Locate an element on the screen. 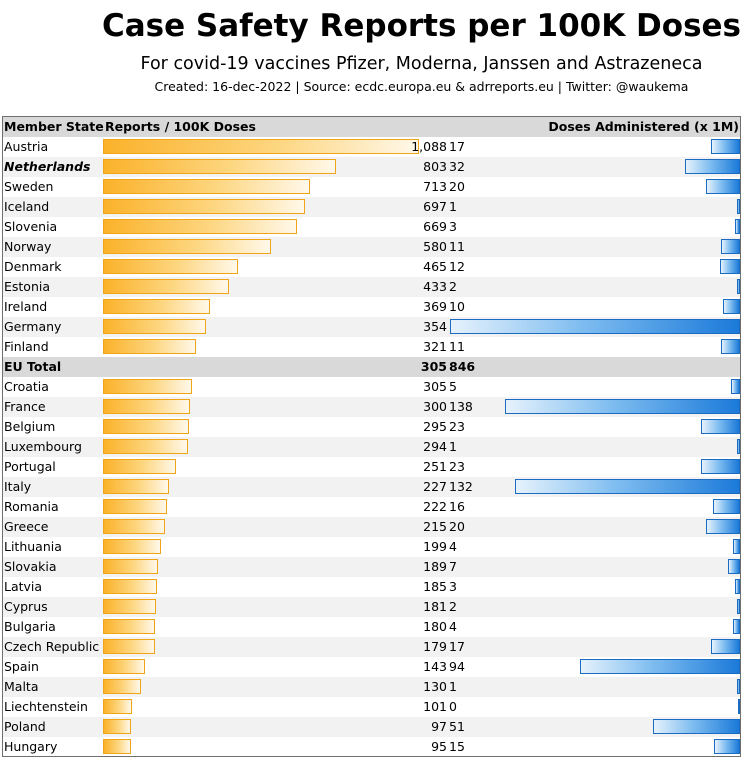 The height and width of the screenshot is (758, 743). table-row: Italy 227 132 is located at coordinates (371, 487).